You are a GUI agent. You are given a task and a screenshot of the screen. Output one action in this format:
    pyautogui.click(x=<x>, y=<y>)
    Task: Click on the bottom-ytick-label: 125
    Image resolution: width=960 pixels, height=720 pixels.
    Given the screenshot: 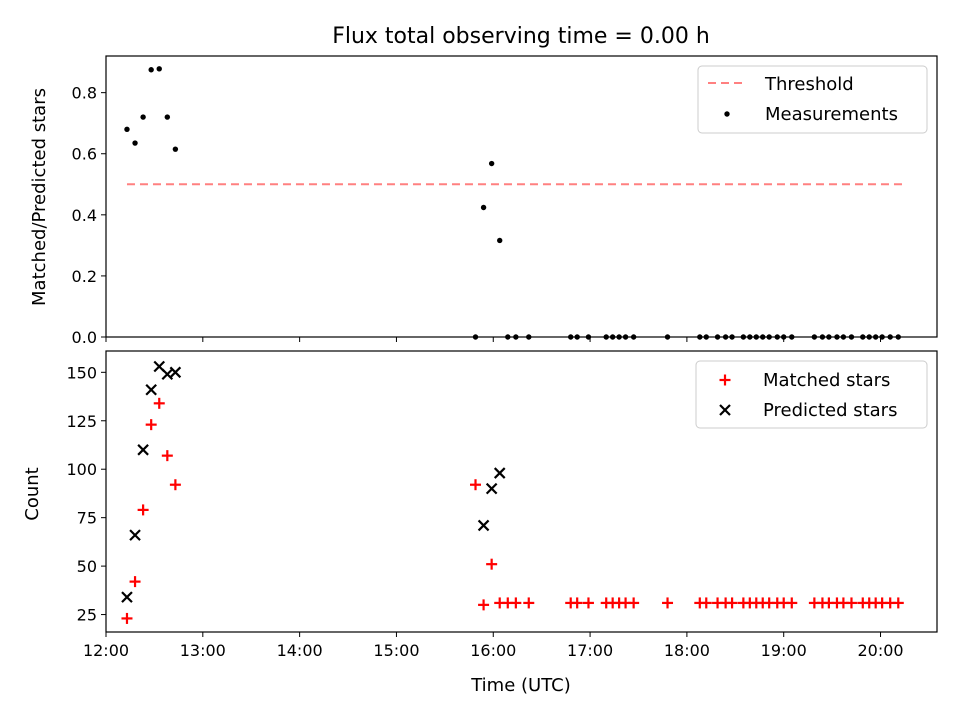 What is the action you would take?
    pyautogui.click(x=81, y=421)
    